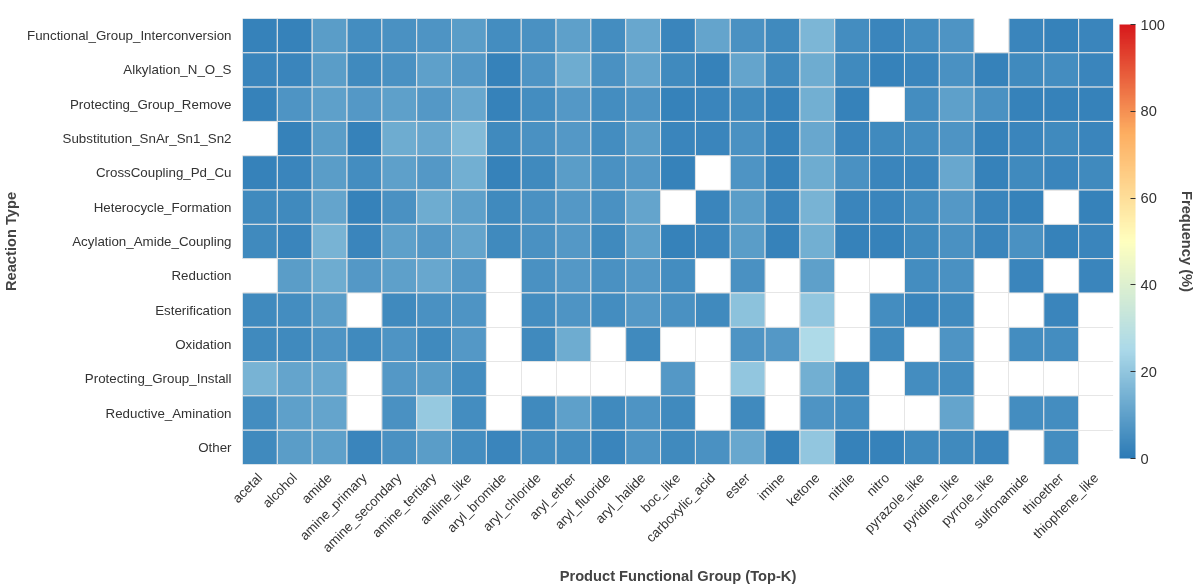 This screenshot has height=587, width=1201. Describe the element at coordinates (163, 173) in the screenshot. I see `y-tick-label: CrossCoupling_Pd_Cu` at that location.